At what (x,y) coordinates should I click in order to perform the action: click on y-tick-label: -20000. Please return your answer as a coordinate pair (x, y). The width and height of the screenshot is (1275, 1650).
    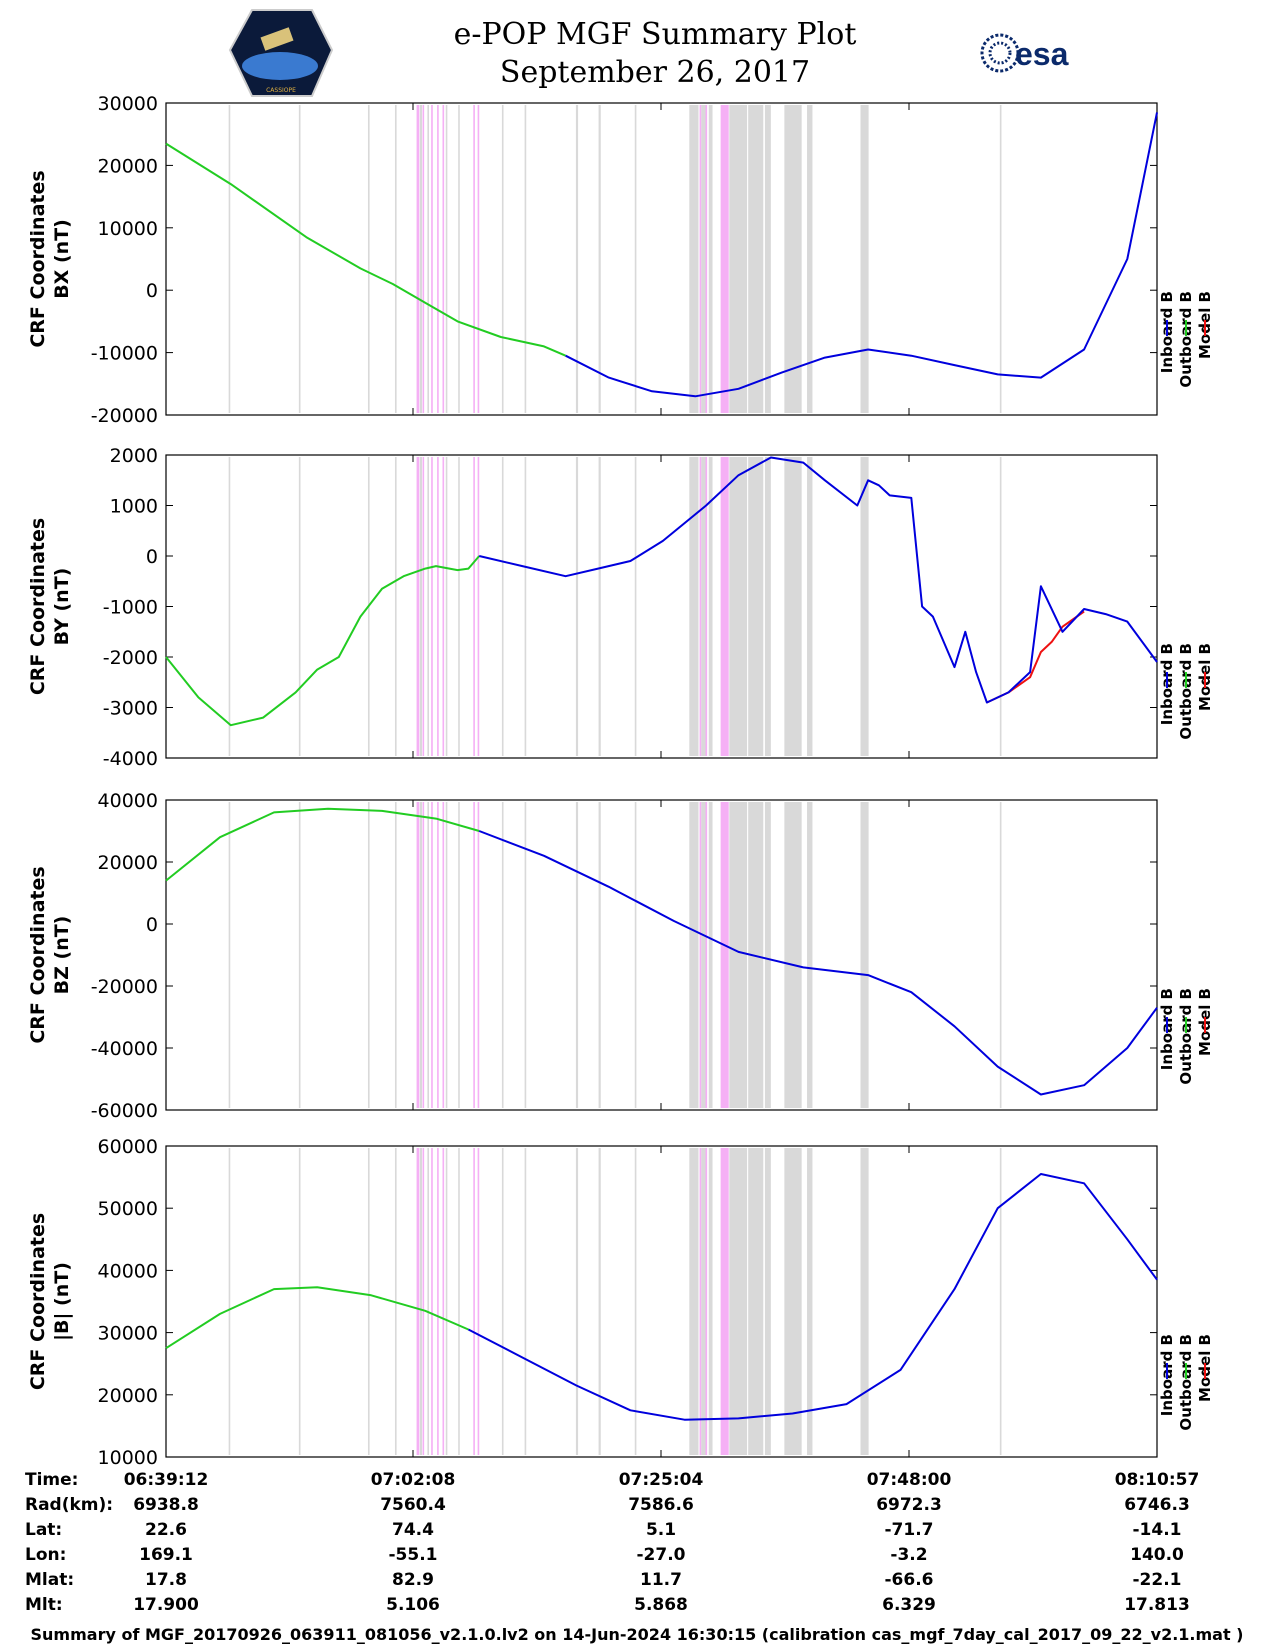
    Looking at the image, I should click on (124, 416).